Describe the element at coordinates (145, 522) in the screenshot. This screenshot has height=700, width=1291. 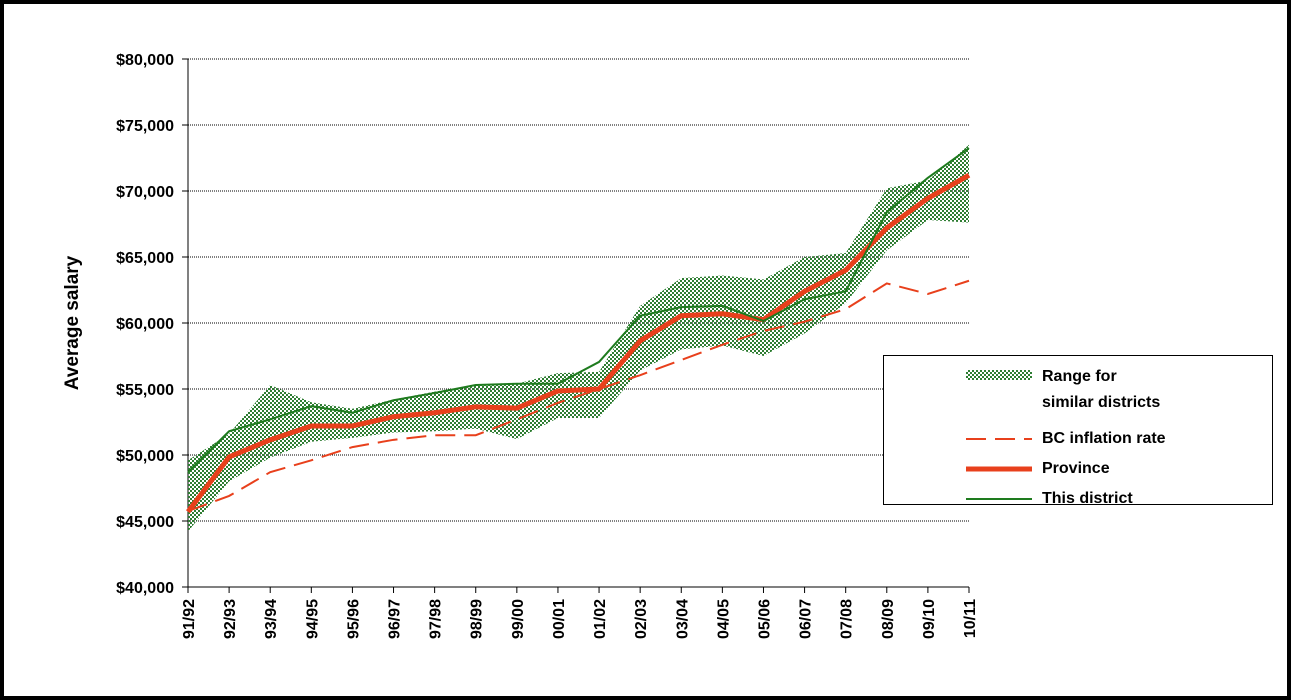
I see `y-tick-label: $45,000` at that location.